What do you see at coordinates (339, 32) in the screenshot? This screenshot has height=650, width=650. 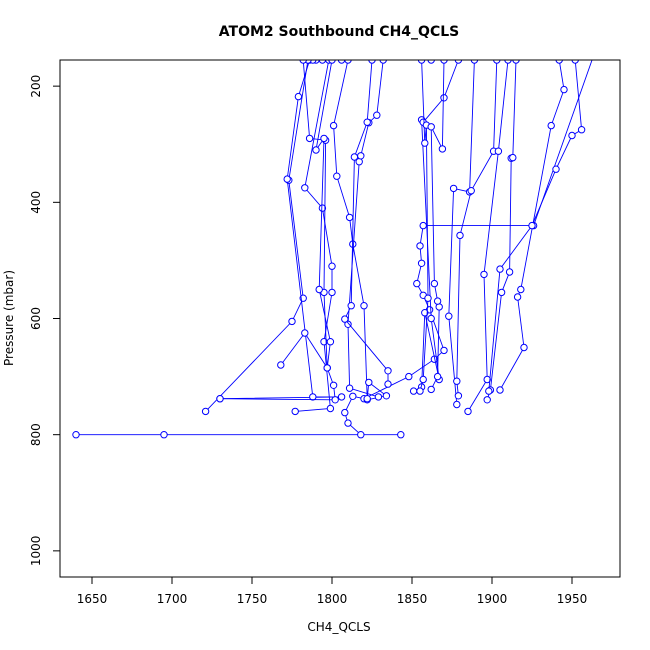 I see `chart-title: ATOM2 Southbound CH4_QCLS` at bounding box center [339, 32].